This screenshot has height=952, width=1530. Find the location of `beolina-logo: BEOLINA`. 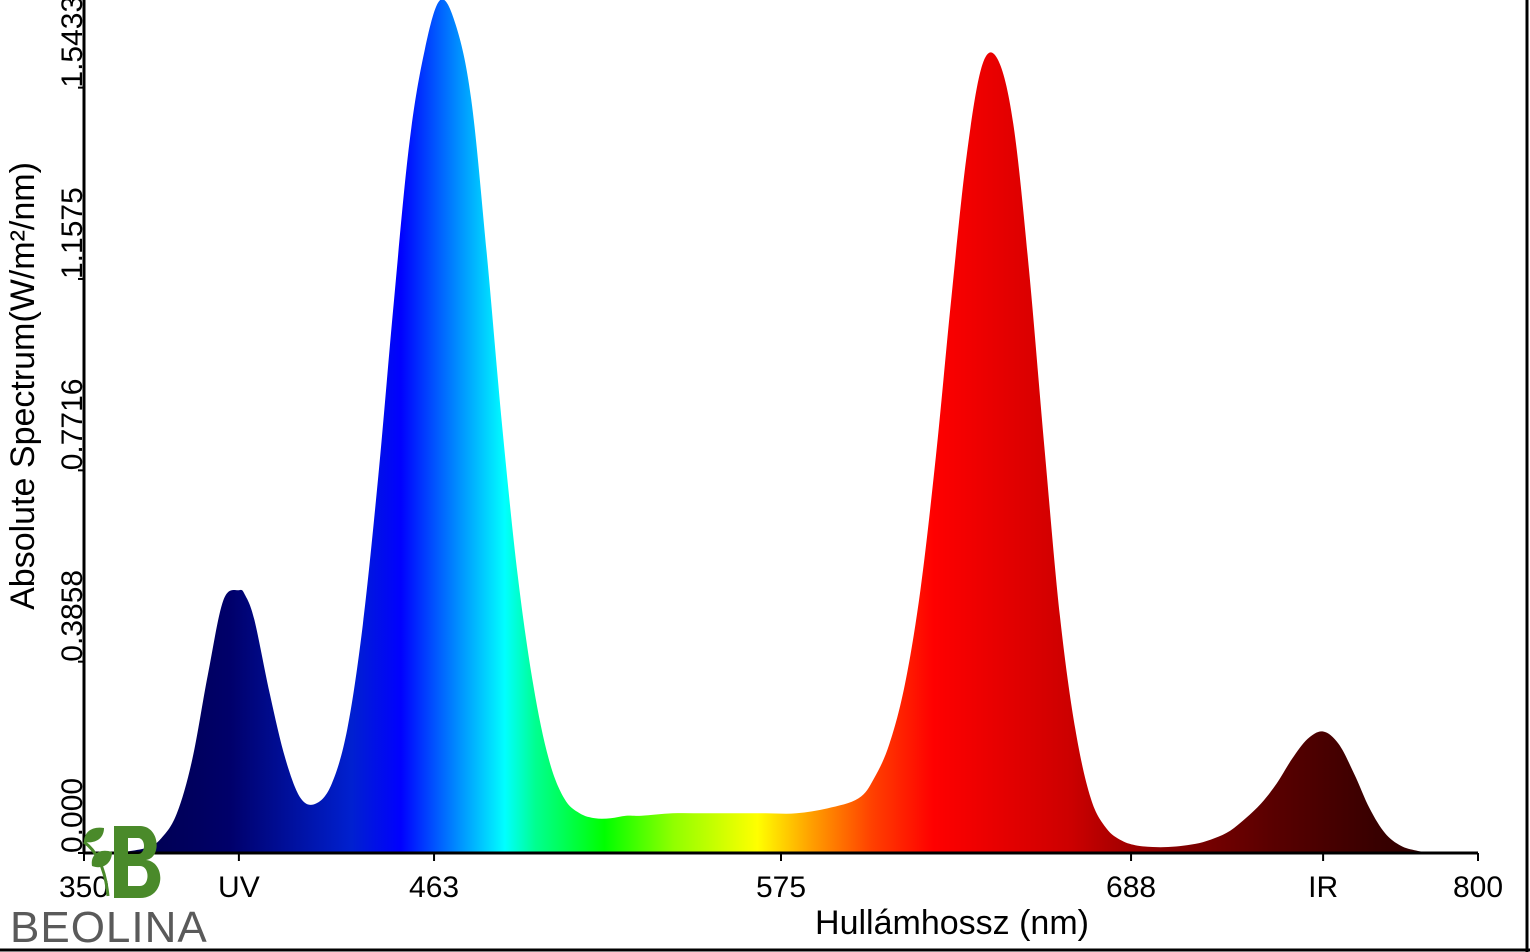

beolina-logo: BEOLINA is located at coordinates (109, 889).